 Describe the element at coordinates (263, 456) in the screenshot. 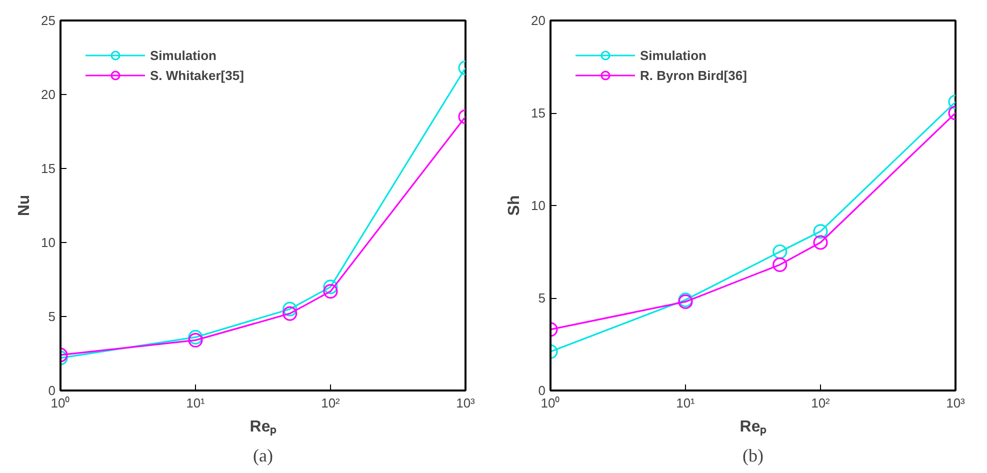

I see `text: (a)` at that location.